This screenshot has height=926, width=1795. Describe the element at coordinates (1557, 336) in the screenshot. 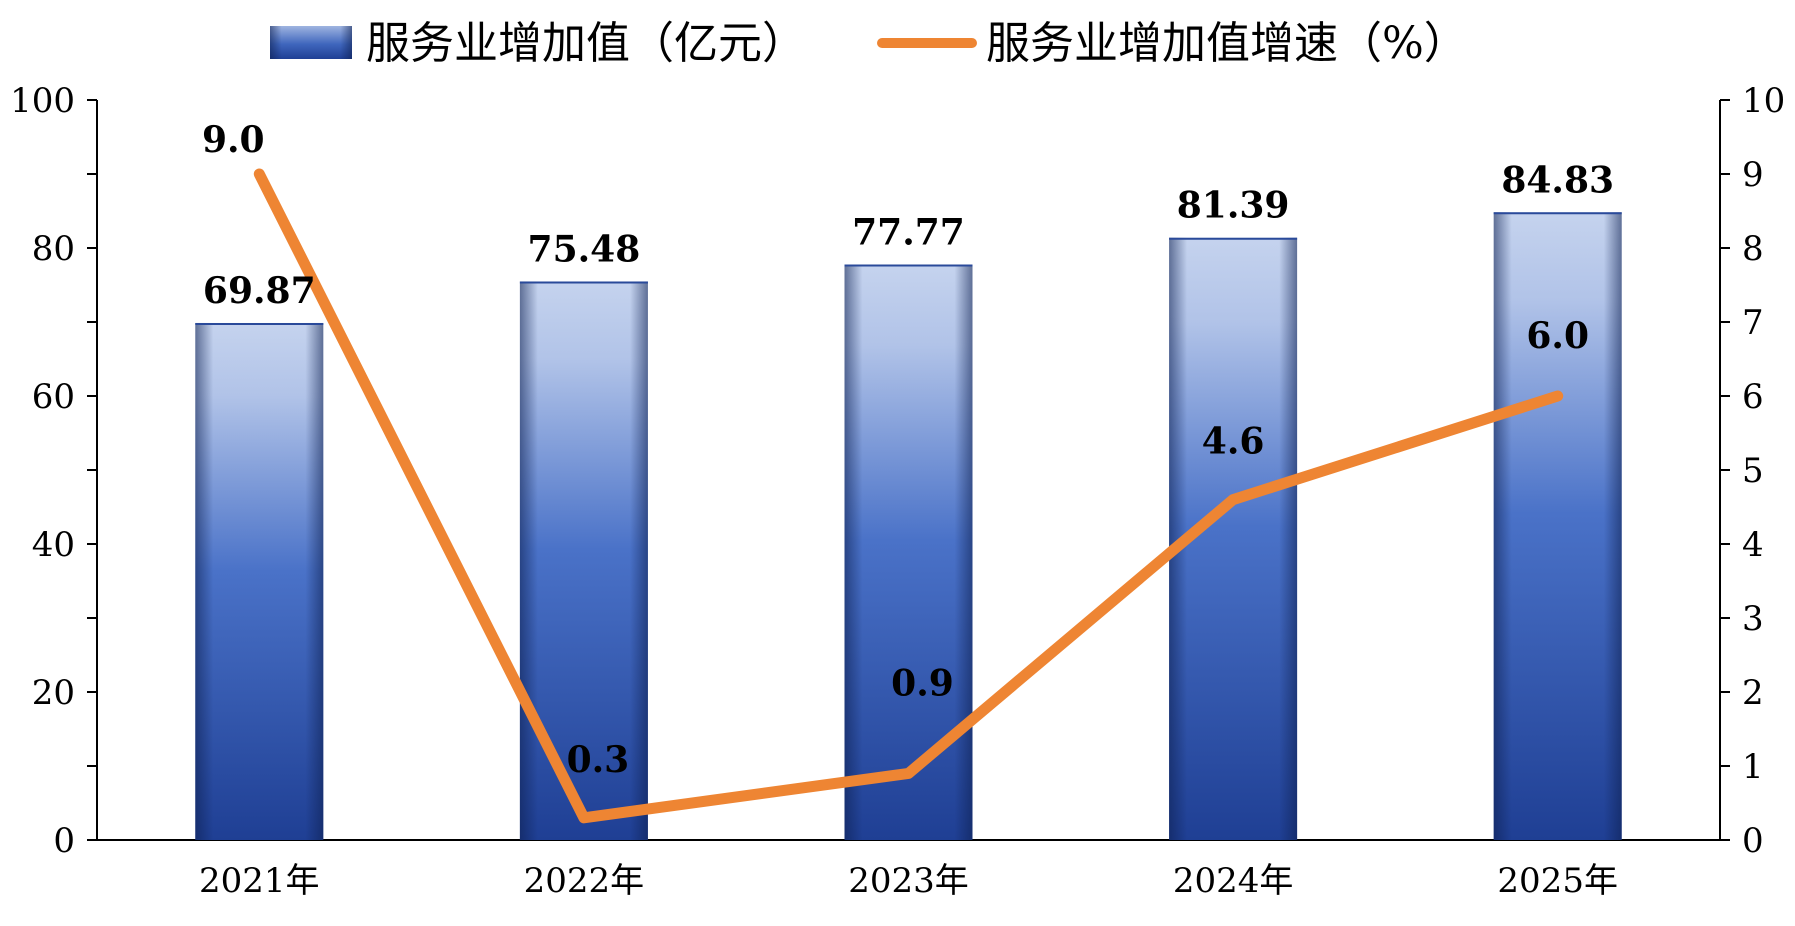

I see `line-value-label: 6.0` at that location.